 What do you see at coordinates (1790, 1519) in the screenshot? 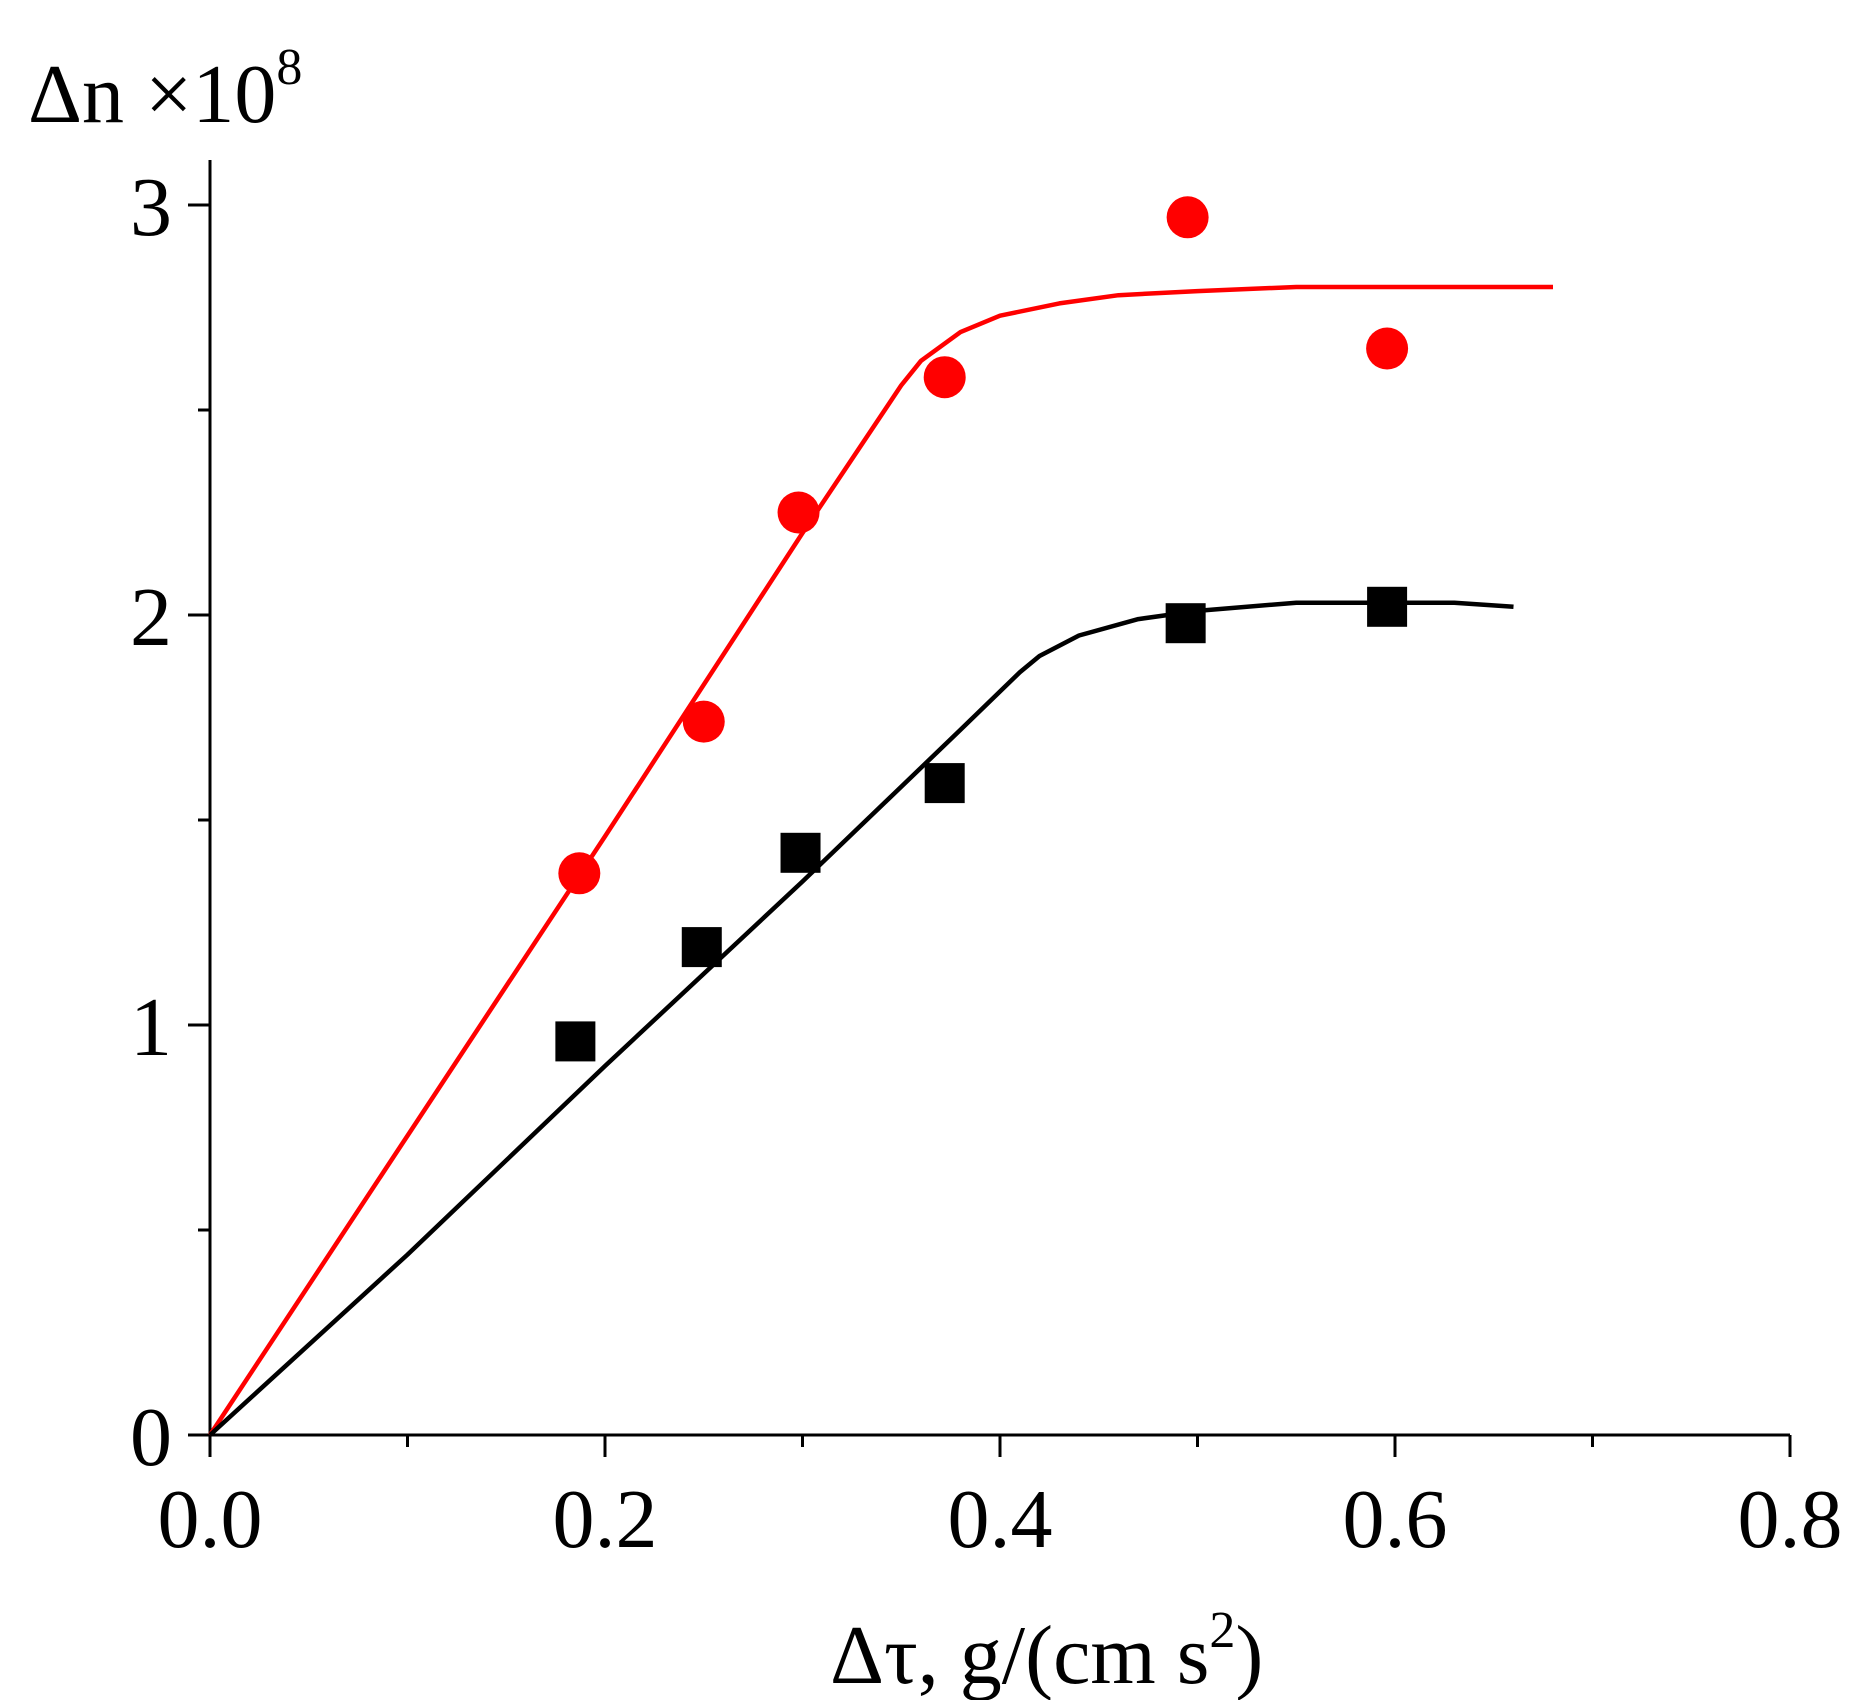
I see `x-tick-label: 0.8` at bounding box center [1790, 1519].